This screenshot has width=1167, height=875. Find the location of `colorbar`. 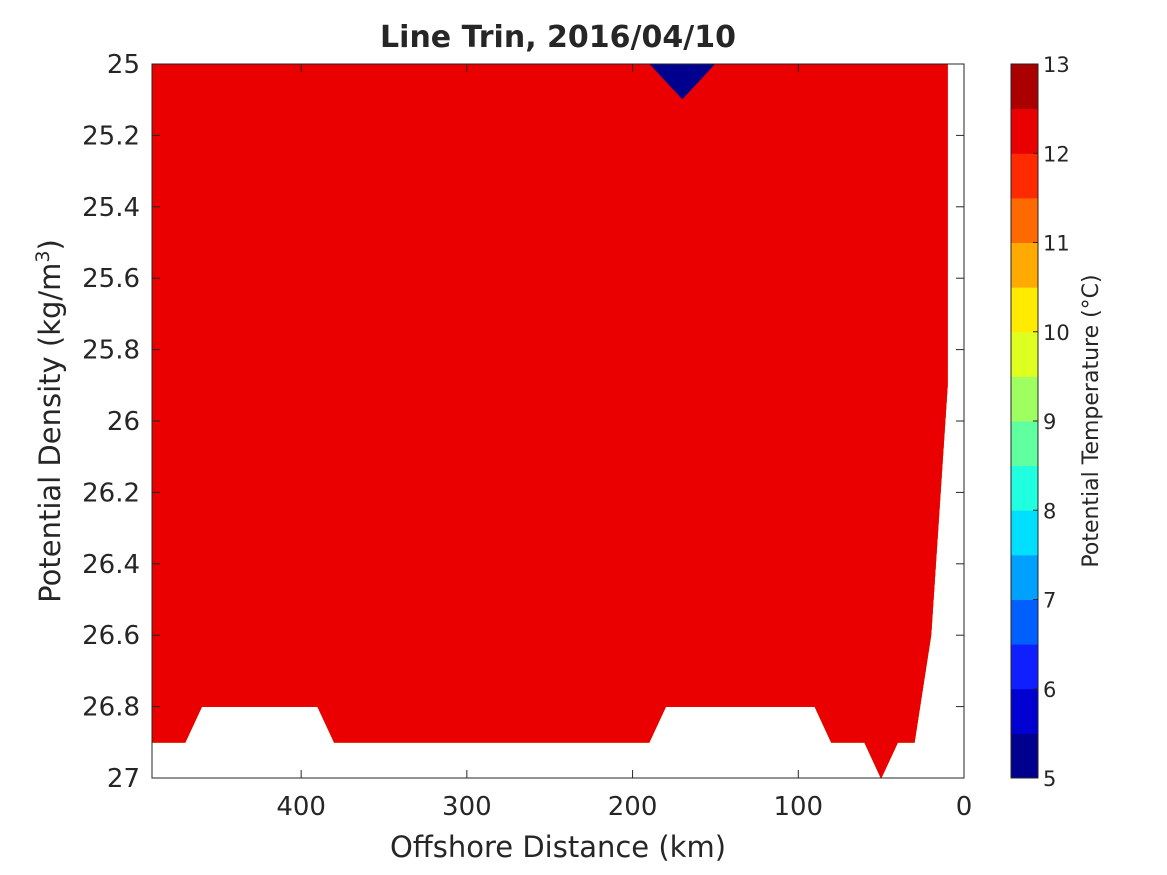

colorbar is located at coordinates (1024, 421).